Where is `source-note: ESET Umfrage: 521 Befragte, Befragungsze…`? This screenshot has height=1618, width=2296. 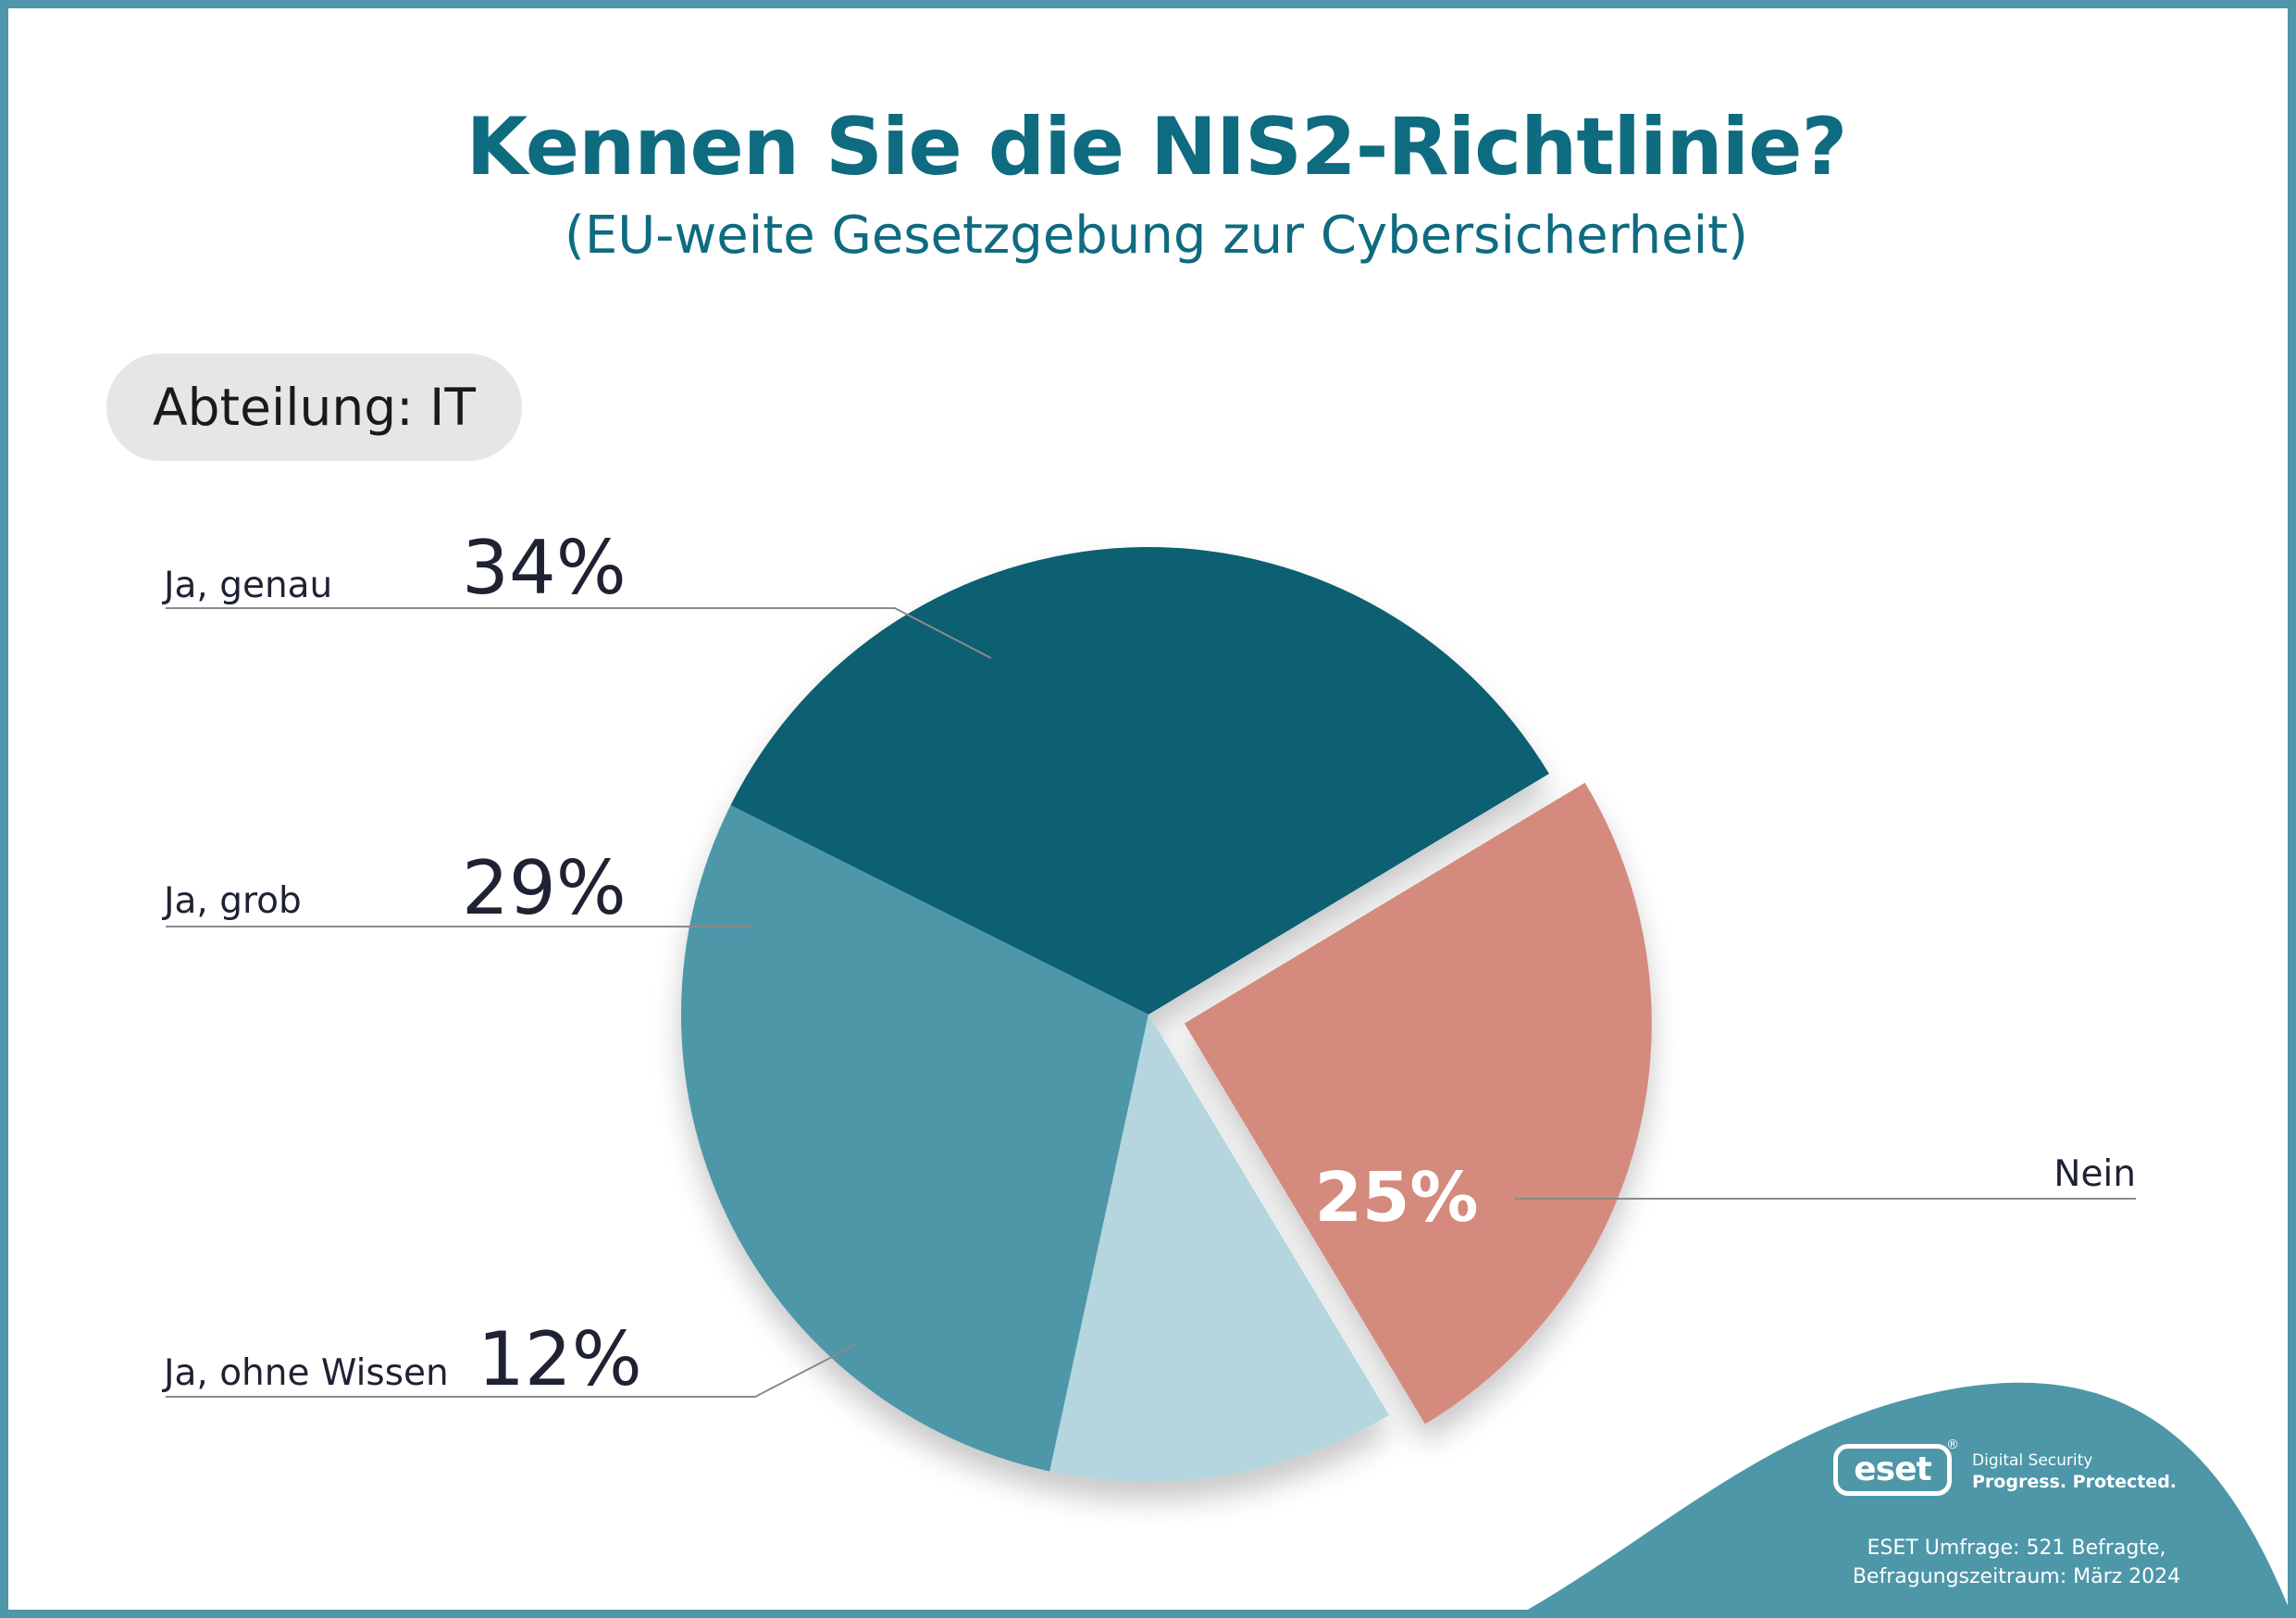
source-note: ESET Umfrage: 521 Befragte, Befragungsze… is located at coordinates (2017, 1562).